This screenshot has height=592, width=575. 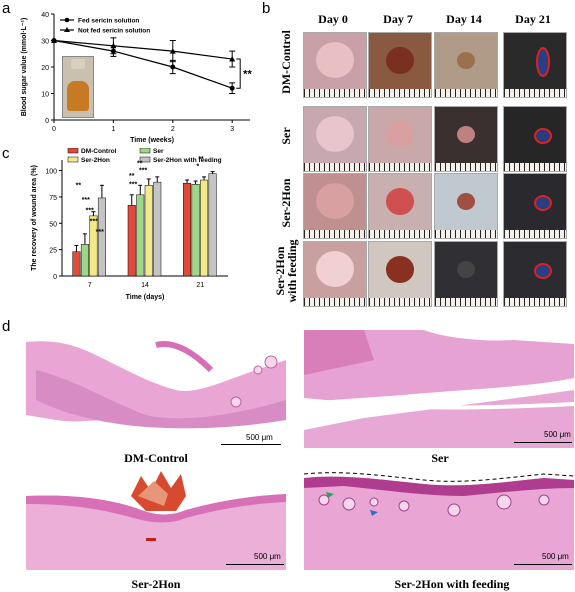 I want to click on x-tick-label: 21, so click(x=200, y=285).